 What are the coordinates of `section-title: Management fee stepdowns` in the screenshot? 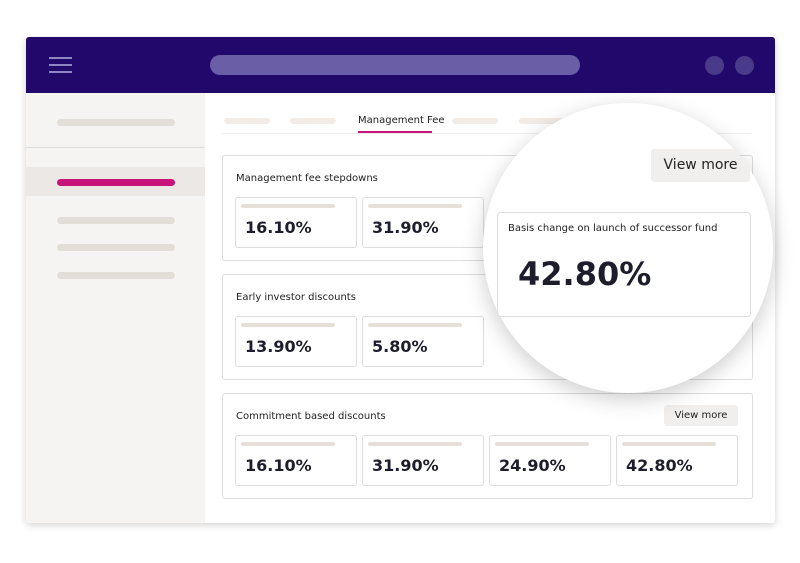 It's located at (307, 178).